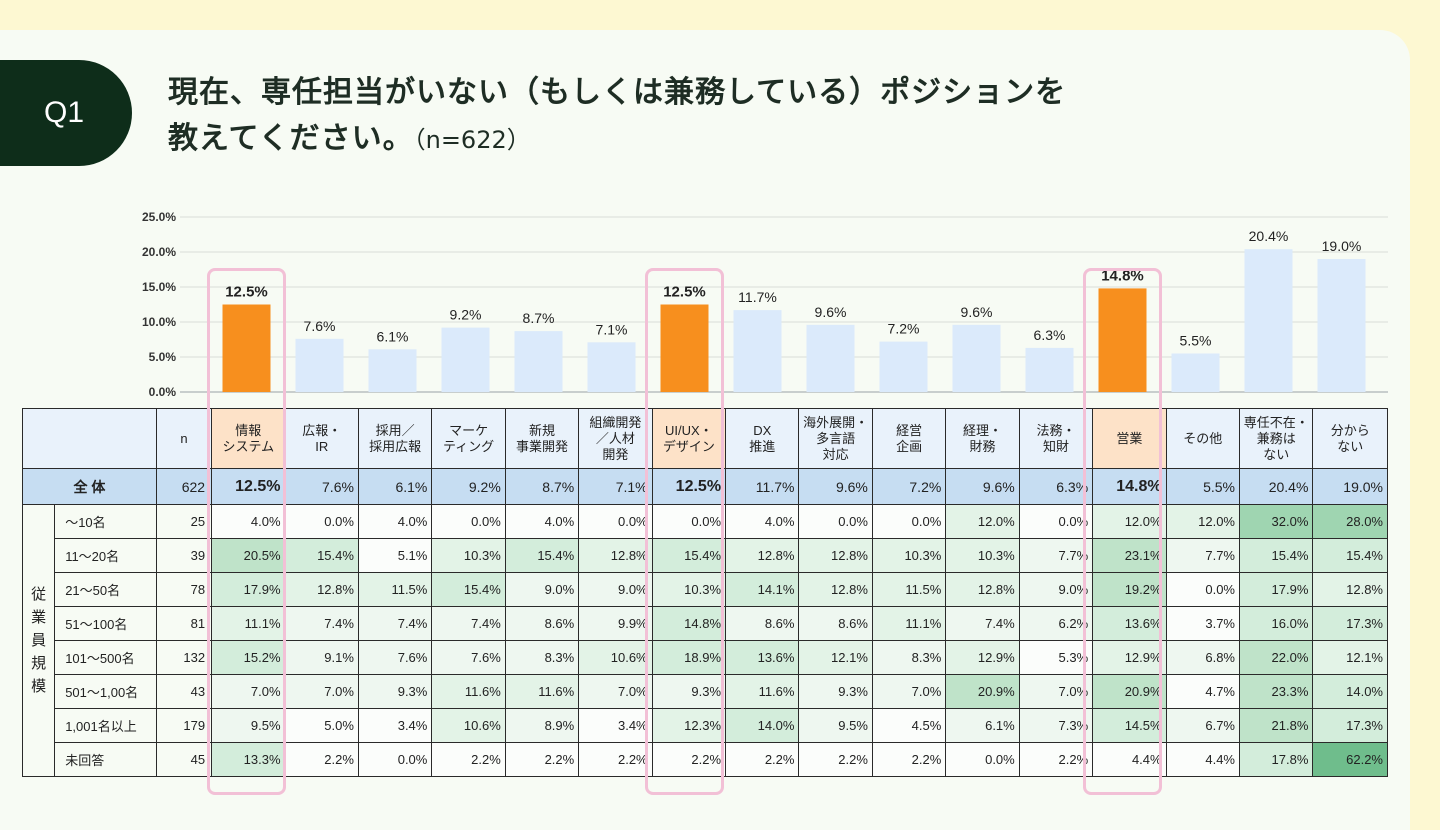  I want to click on data-cell: 13.6%, so click(762, 657).